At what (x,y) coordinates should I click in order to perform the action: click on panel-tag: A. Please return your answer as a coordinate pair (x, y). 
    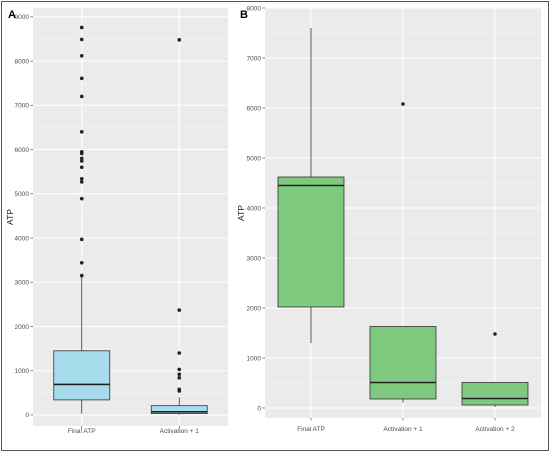
    Looking at the image, I should click on (12, 15).